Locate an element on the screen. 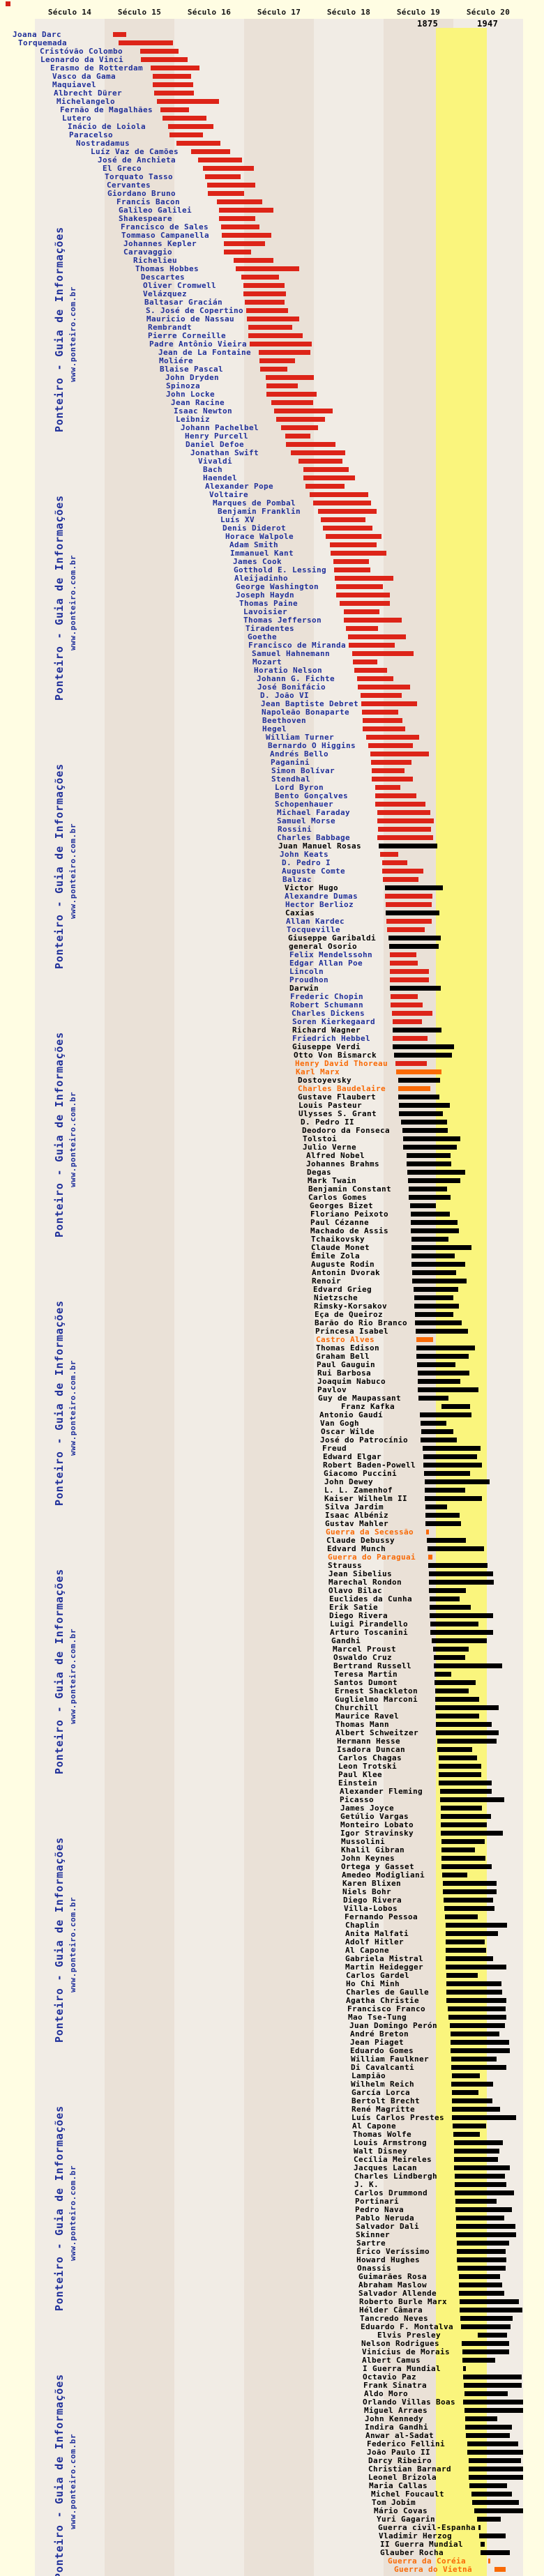 The image size is (544, 2576). person-name: Freud is located at coordinates (334, 1449).